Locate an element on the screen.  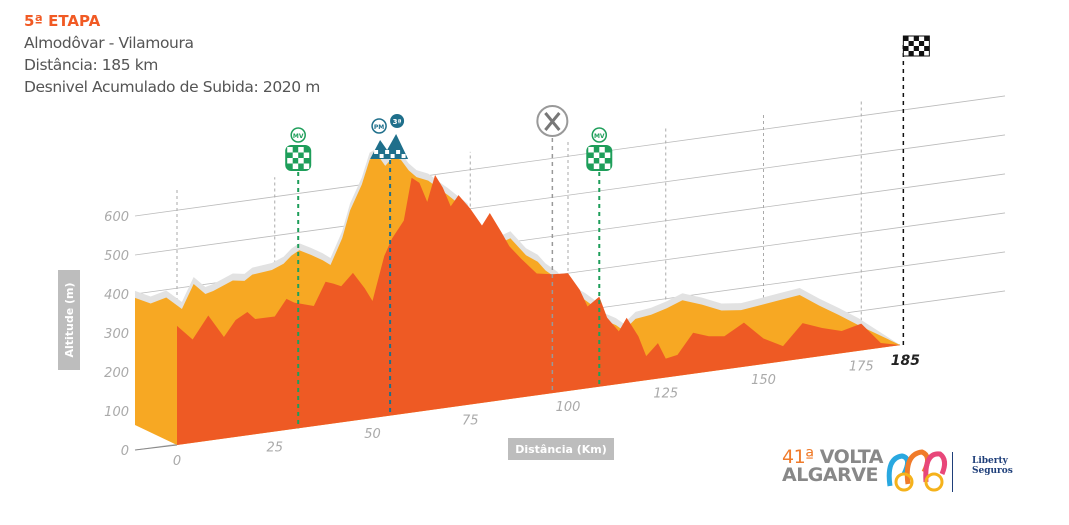
stage-distance: Distância: 185 km is located at coordinates (91, 65).